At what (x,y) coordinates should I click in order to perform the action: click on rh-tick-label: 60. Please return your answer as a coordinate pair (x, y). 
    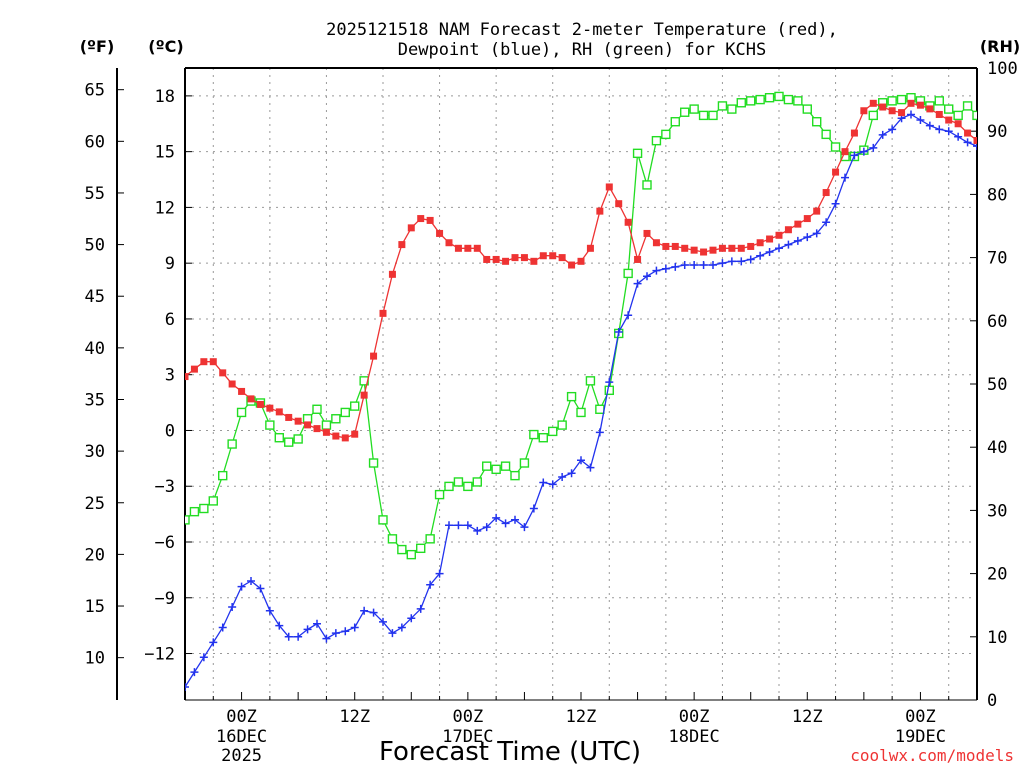
    Looking at the image, I should click on (997, 322).